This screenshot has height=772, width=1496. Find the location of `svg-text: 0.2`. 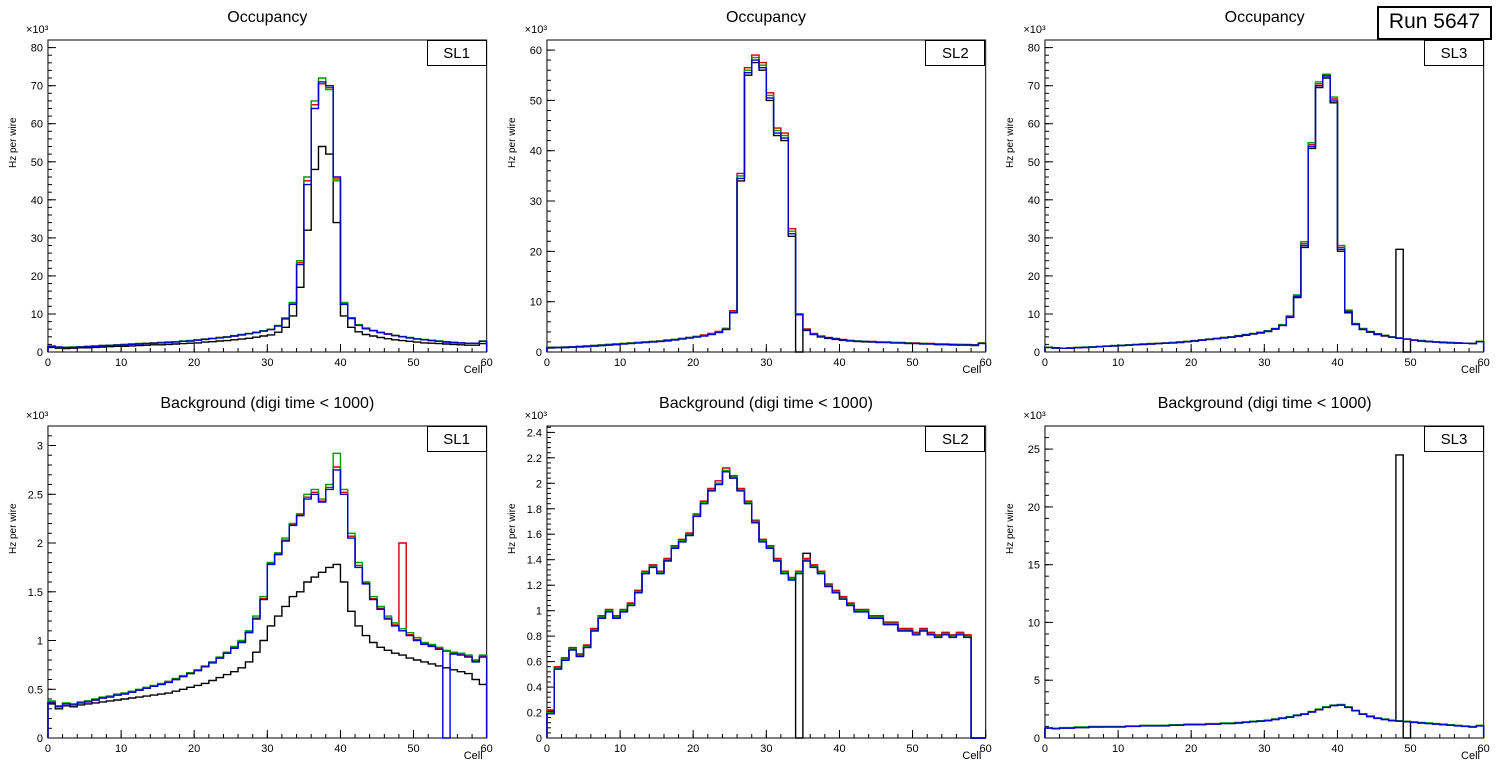

svg-text: 0.2 is located at coordinates (533, 713).